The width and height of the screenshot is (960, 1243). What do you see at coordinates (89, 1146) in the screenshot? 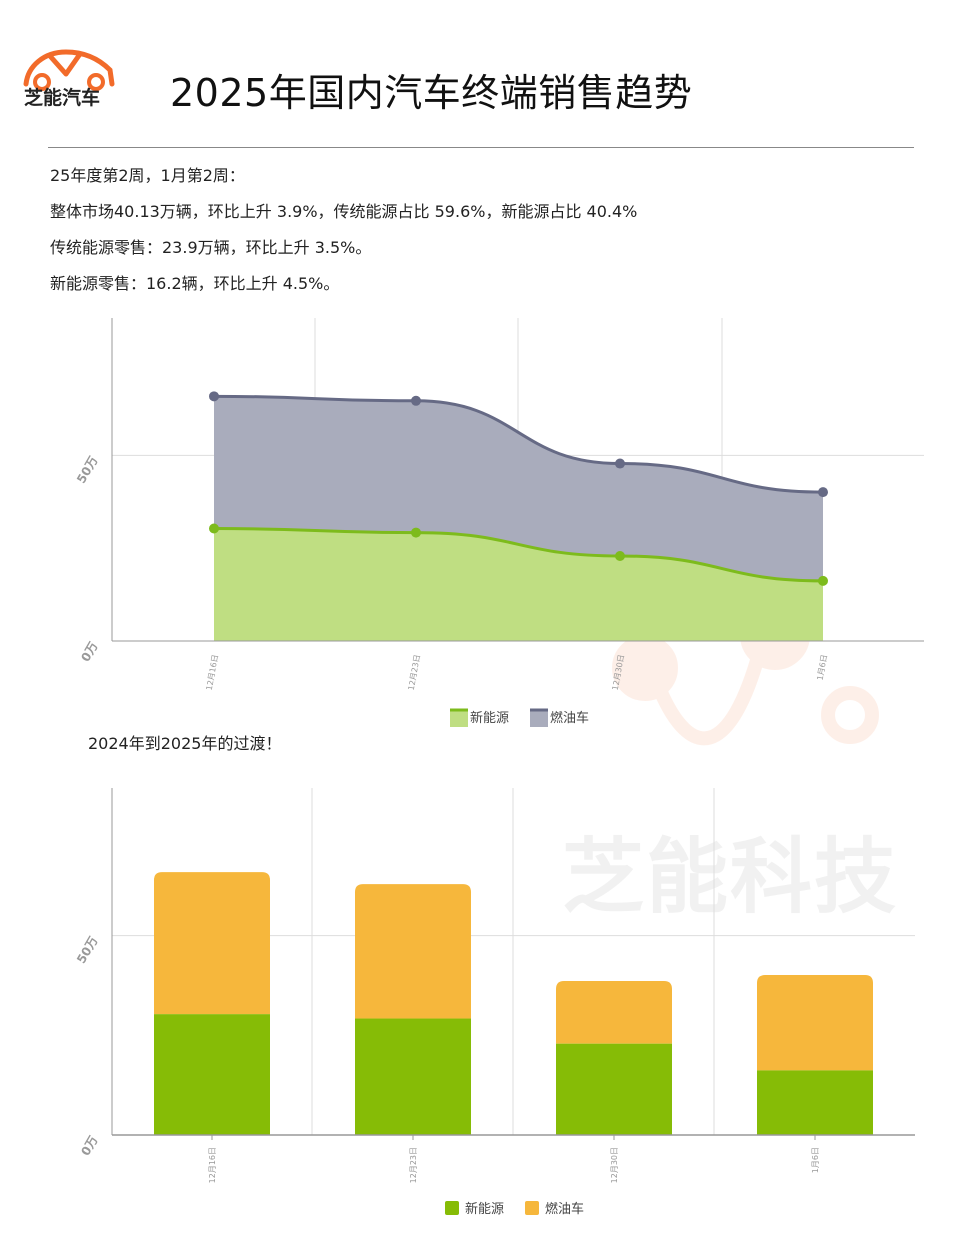
I see `bar-ytick-label-0: 0万` at bounding box center [89, 1146].